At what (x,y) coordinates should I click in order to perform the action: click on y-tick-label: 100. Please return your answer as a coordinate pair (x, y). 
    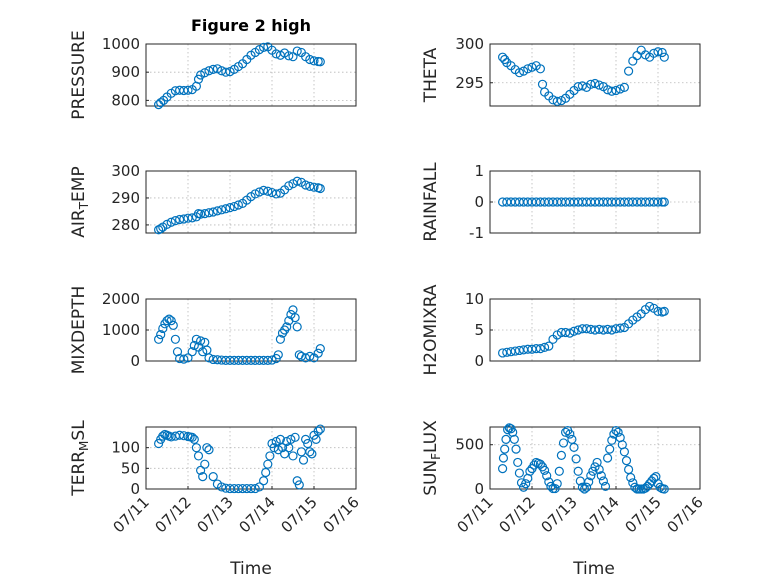
    Looking at the image, I should click on (125, 448).